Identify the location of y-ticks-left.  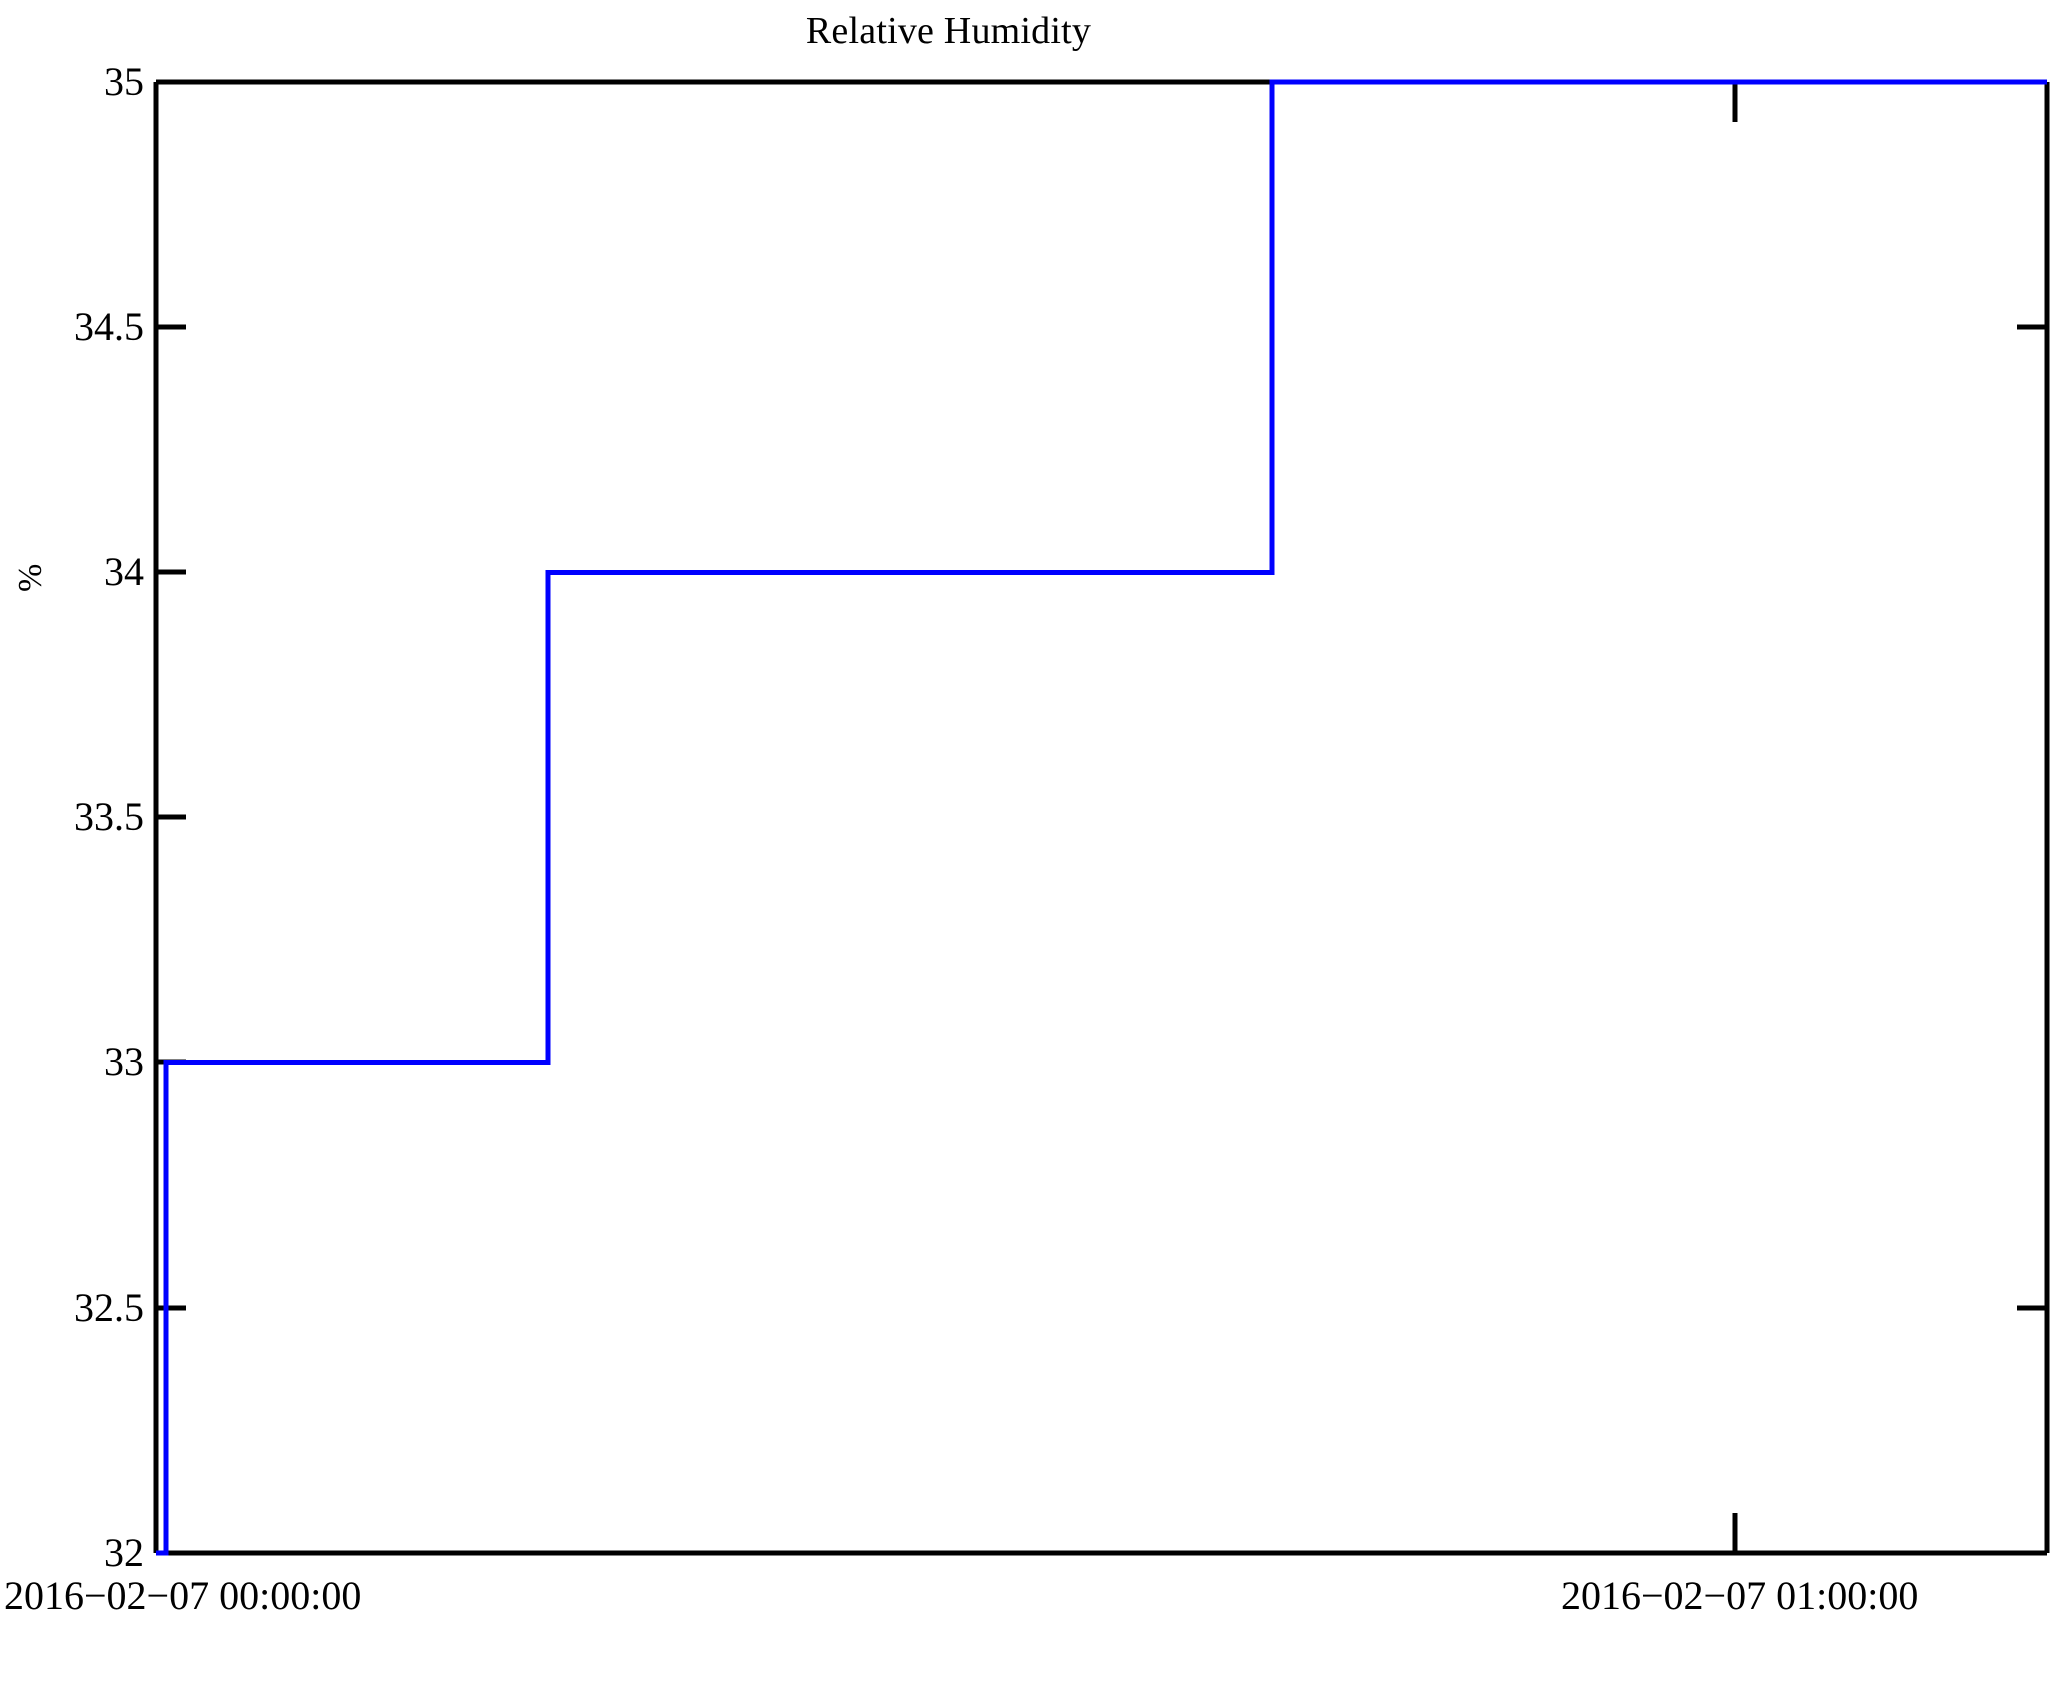
(171, 817).